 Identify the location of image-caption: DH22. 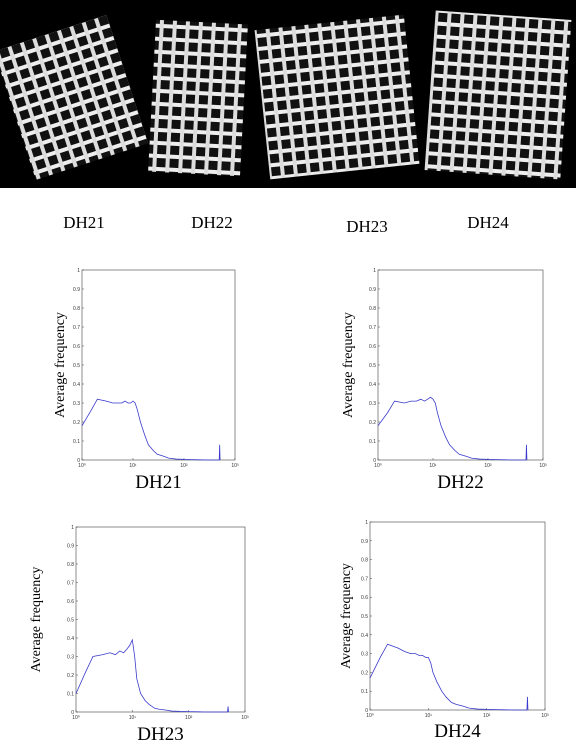
(212, 222).